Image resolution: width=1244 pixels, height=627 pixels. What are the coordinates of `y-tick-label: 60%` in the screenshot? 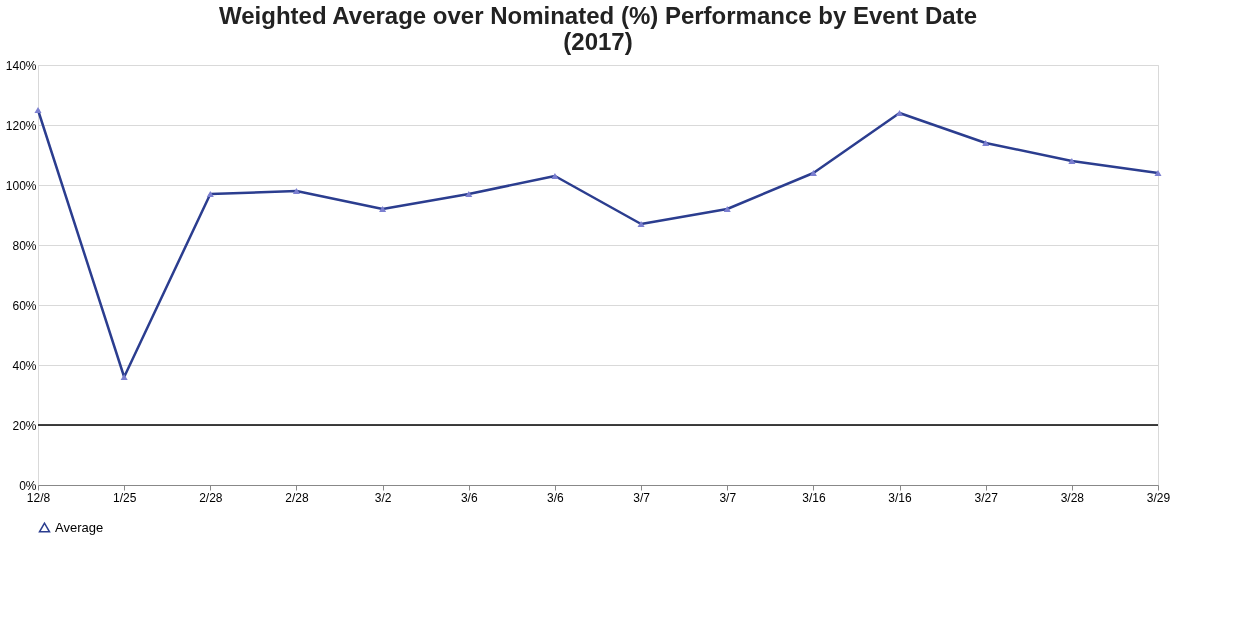 It's located at (24, 305).